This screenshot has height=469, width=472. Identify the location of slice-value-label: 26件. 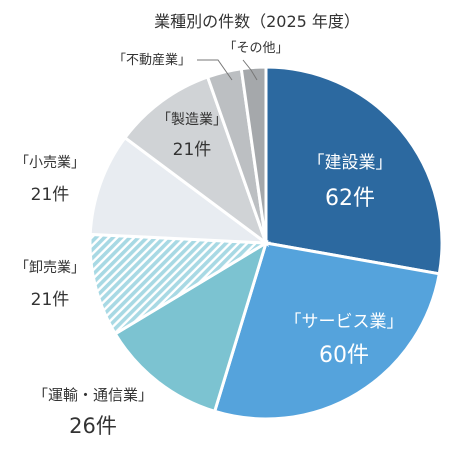
(93, 426).